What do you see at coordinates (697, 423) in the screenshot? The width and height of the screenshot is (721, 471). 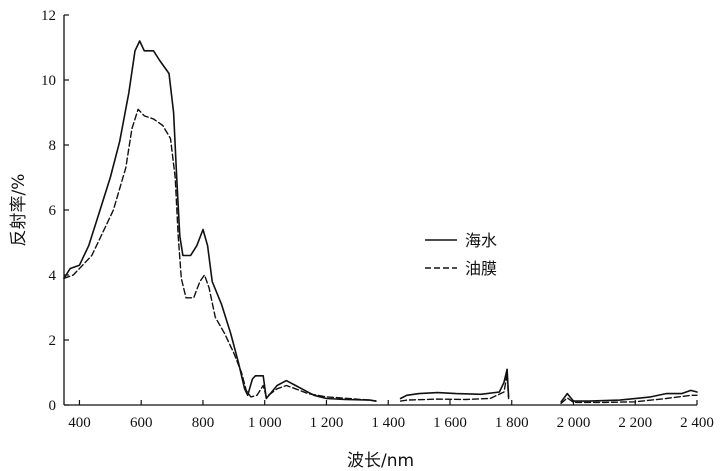 I see `x-tick-label: 2 400` at bounding box center [697, 423].